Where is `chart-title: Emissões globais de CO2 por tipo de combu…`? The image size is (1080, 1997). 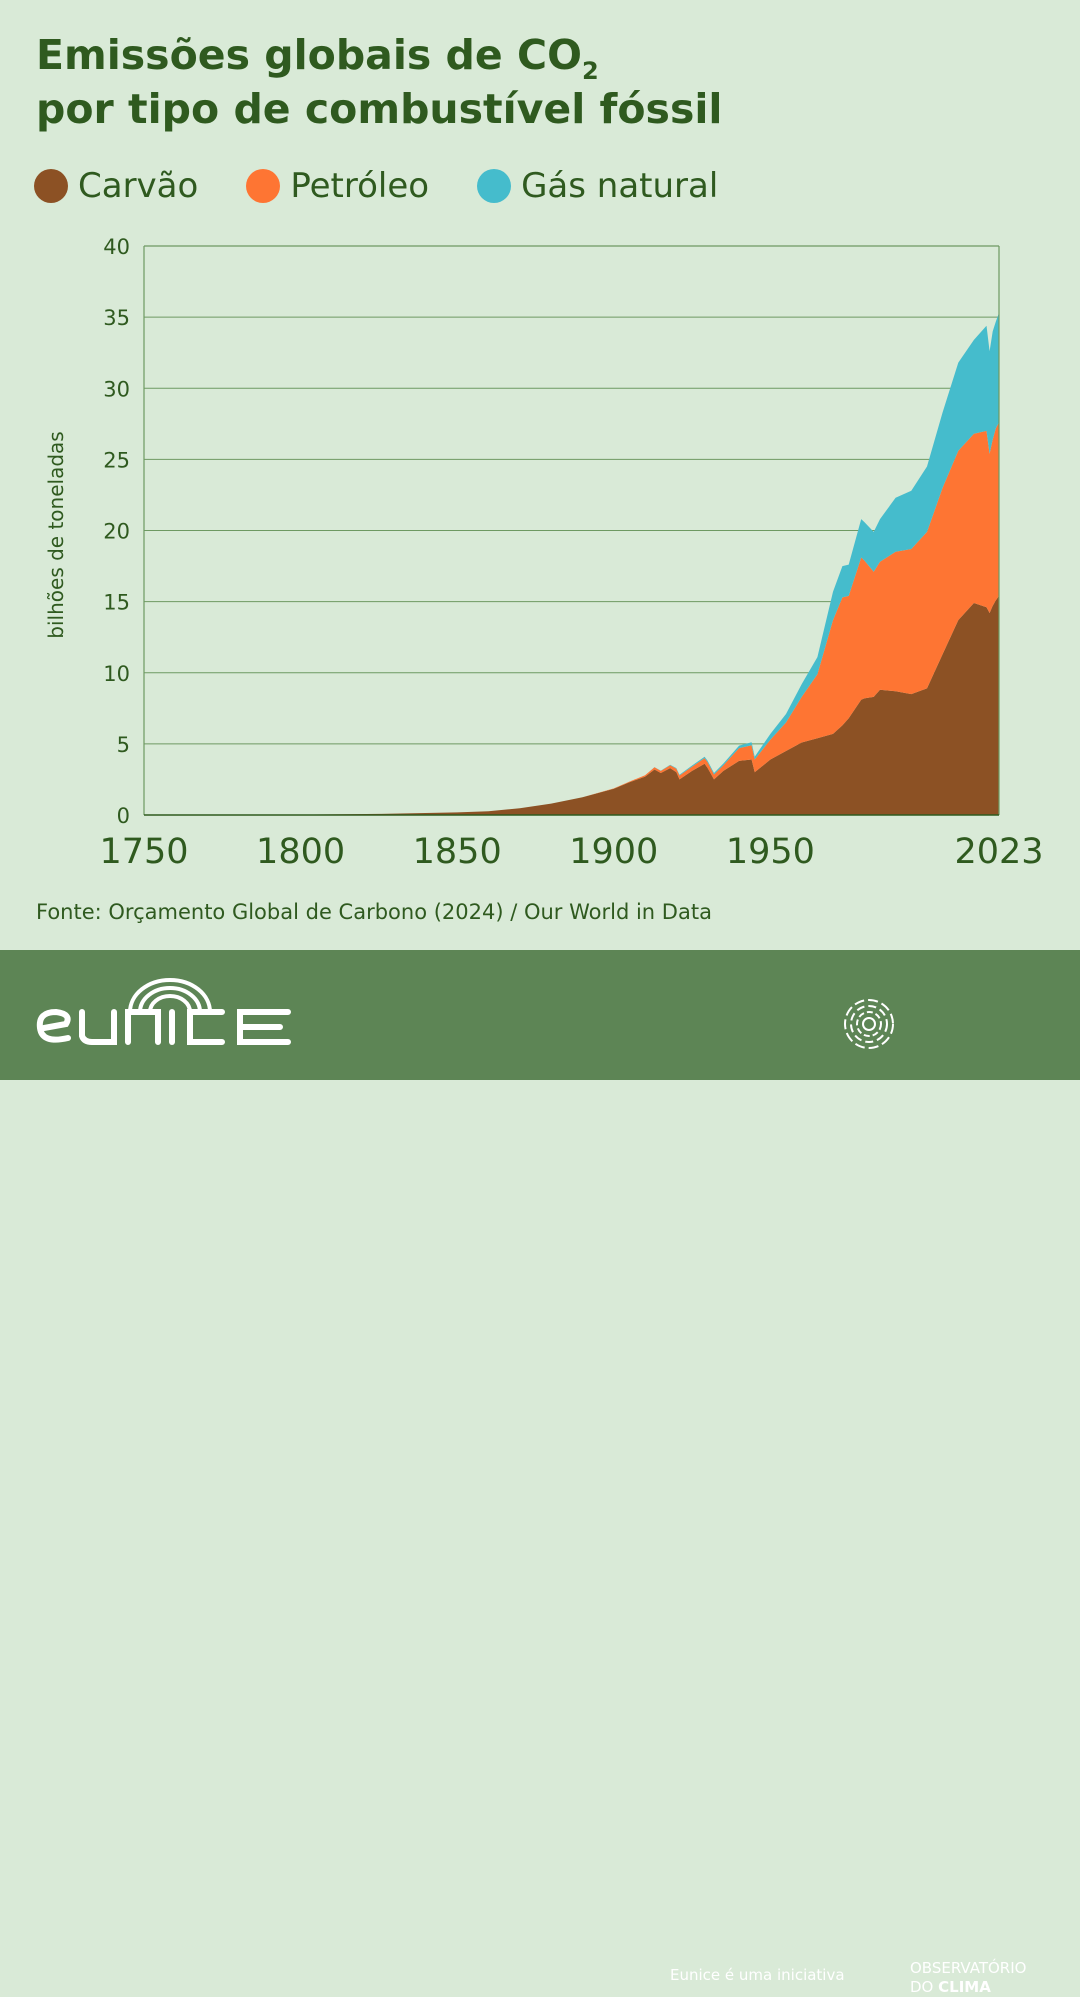 chart-title: Emissões globais de CO2 por tipo de combu… is located at coordinates (379, 82).